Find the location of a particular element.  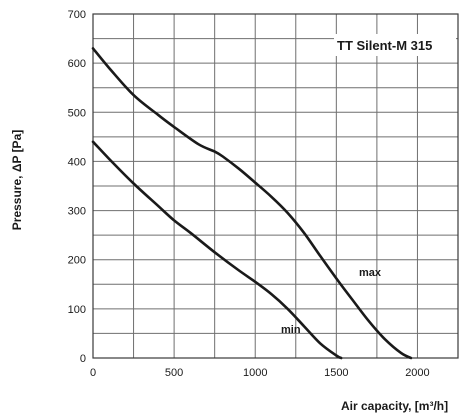

y-tick-label: 100 is located at coordinates (77, 310).